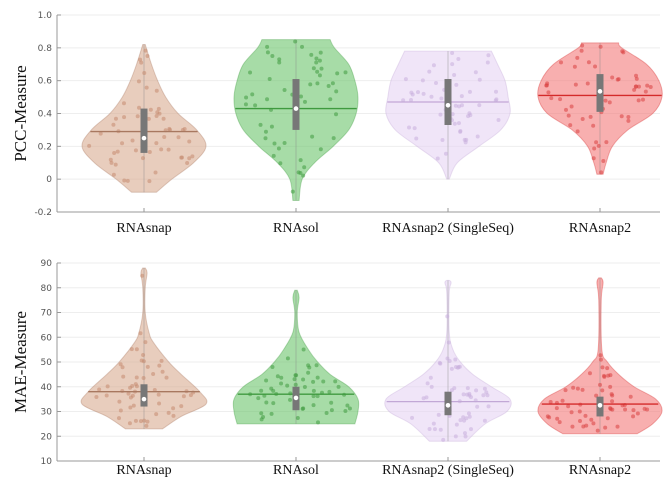  I want to click on y-tick-label: 80, so click(47, 289).